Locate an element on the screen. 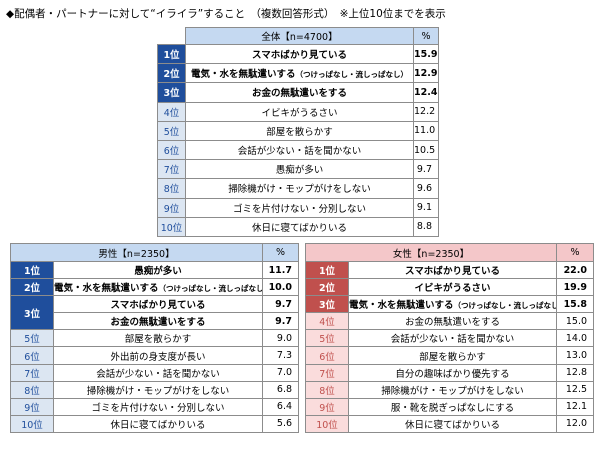 The image size is (600, 453). percent: 12.5 is located at coordinates (575, 389).